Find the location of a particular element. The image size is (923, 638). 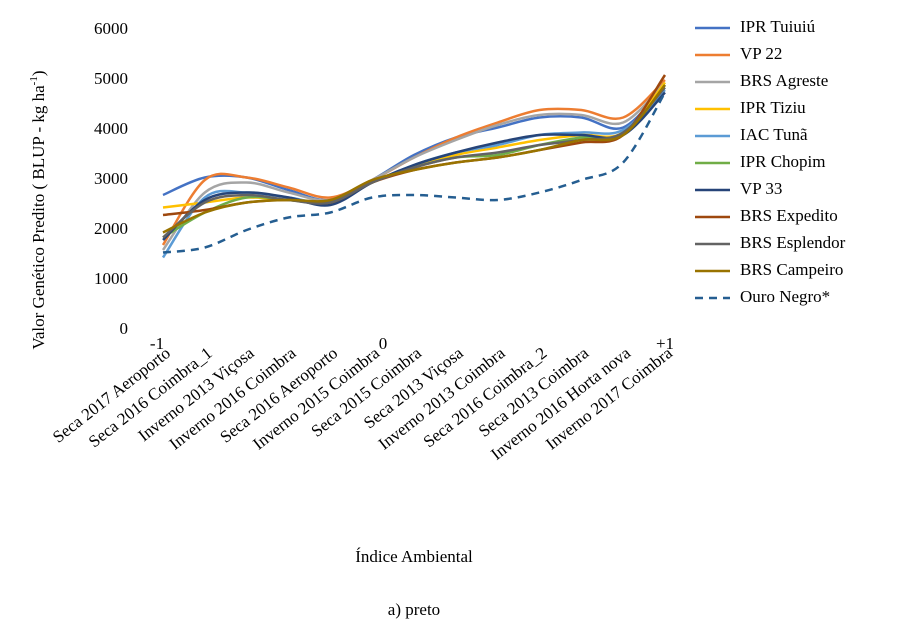

legend-label: VP 22 is located at coordinates (761, 53).